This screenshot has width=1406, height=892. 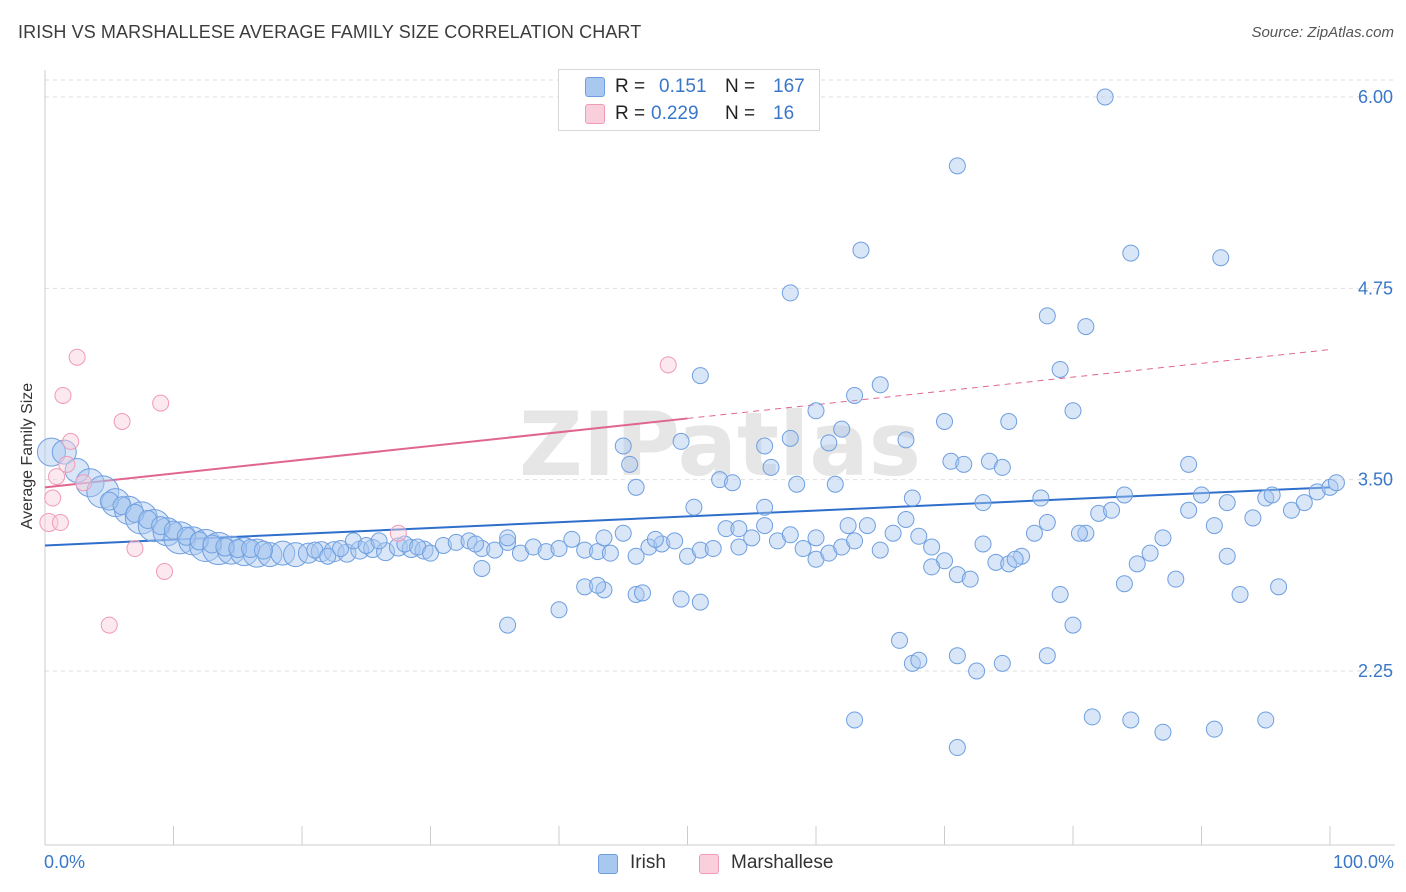 What do you see at coordinates (608, 864) in the screenshot?
I see `legend-swatch-irish` at bounding box center [608, 864].